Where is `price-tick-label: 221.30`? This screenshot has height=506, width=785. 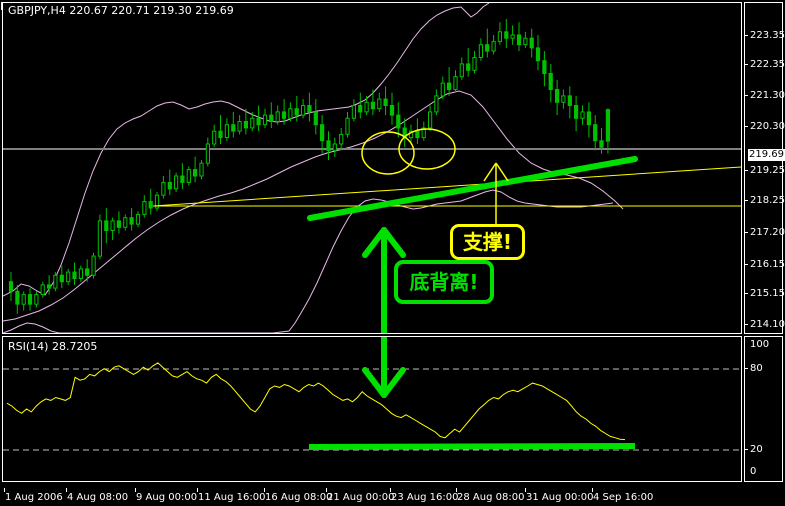 price-tick-label: 221.30 is located at coordinates (765, 96).